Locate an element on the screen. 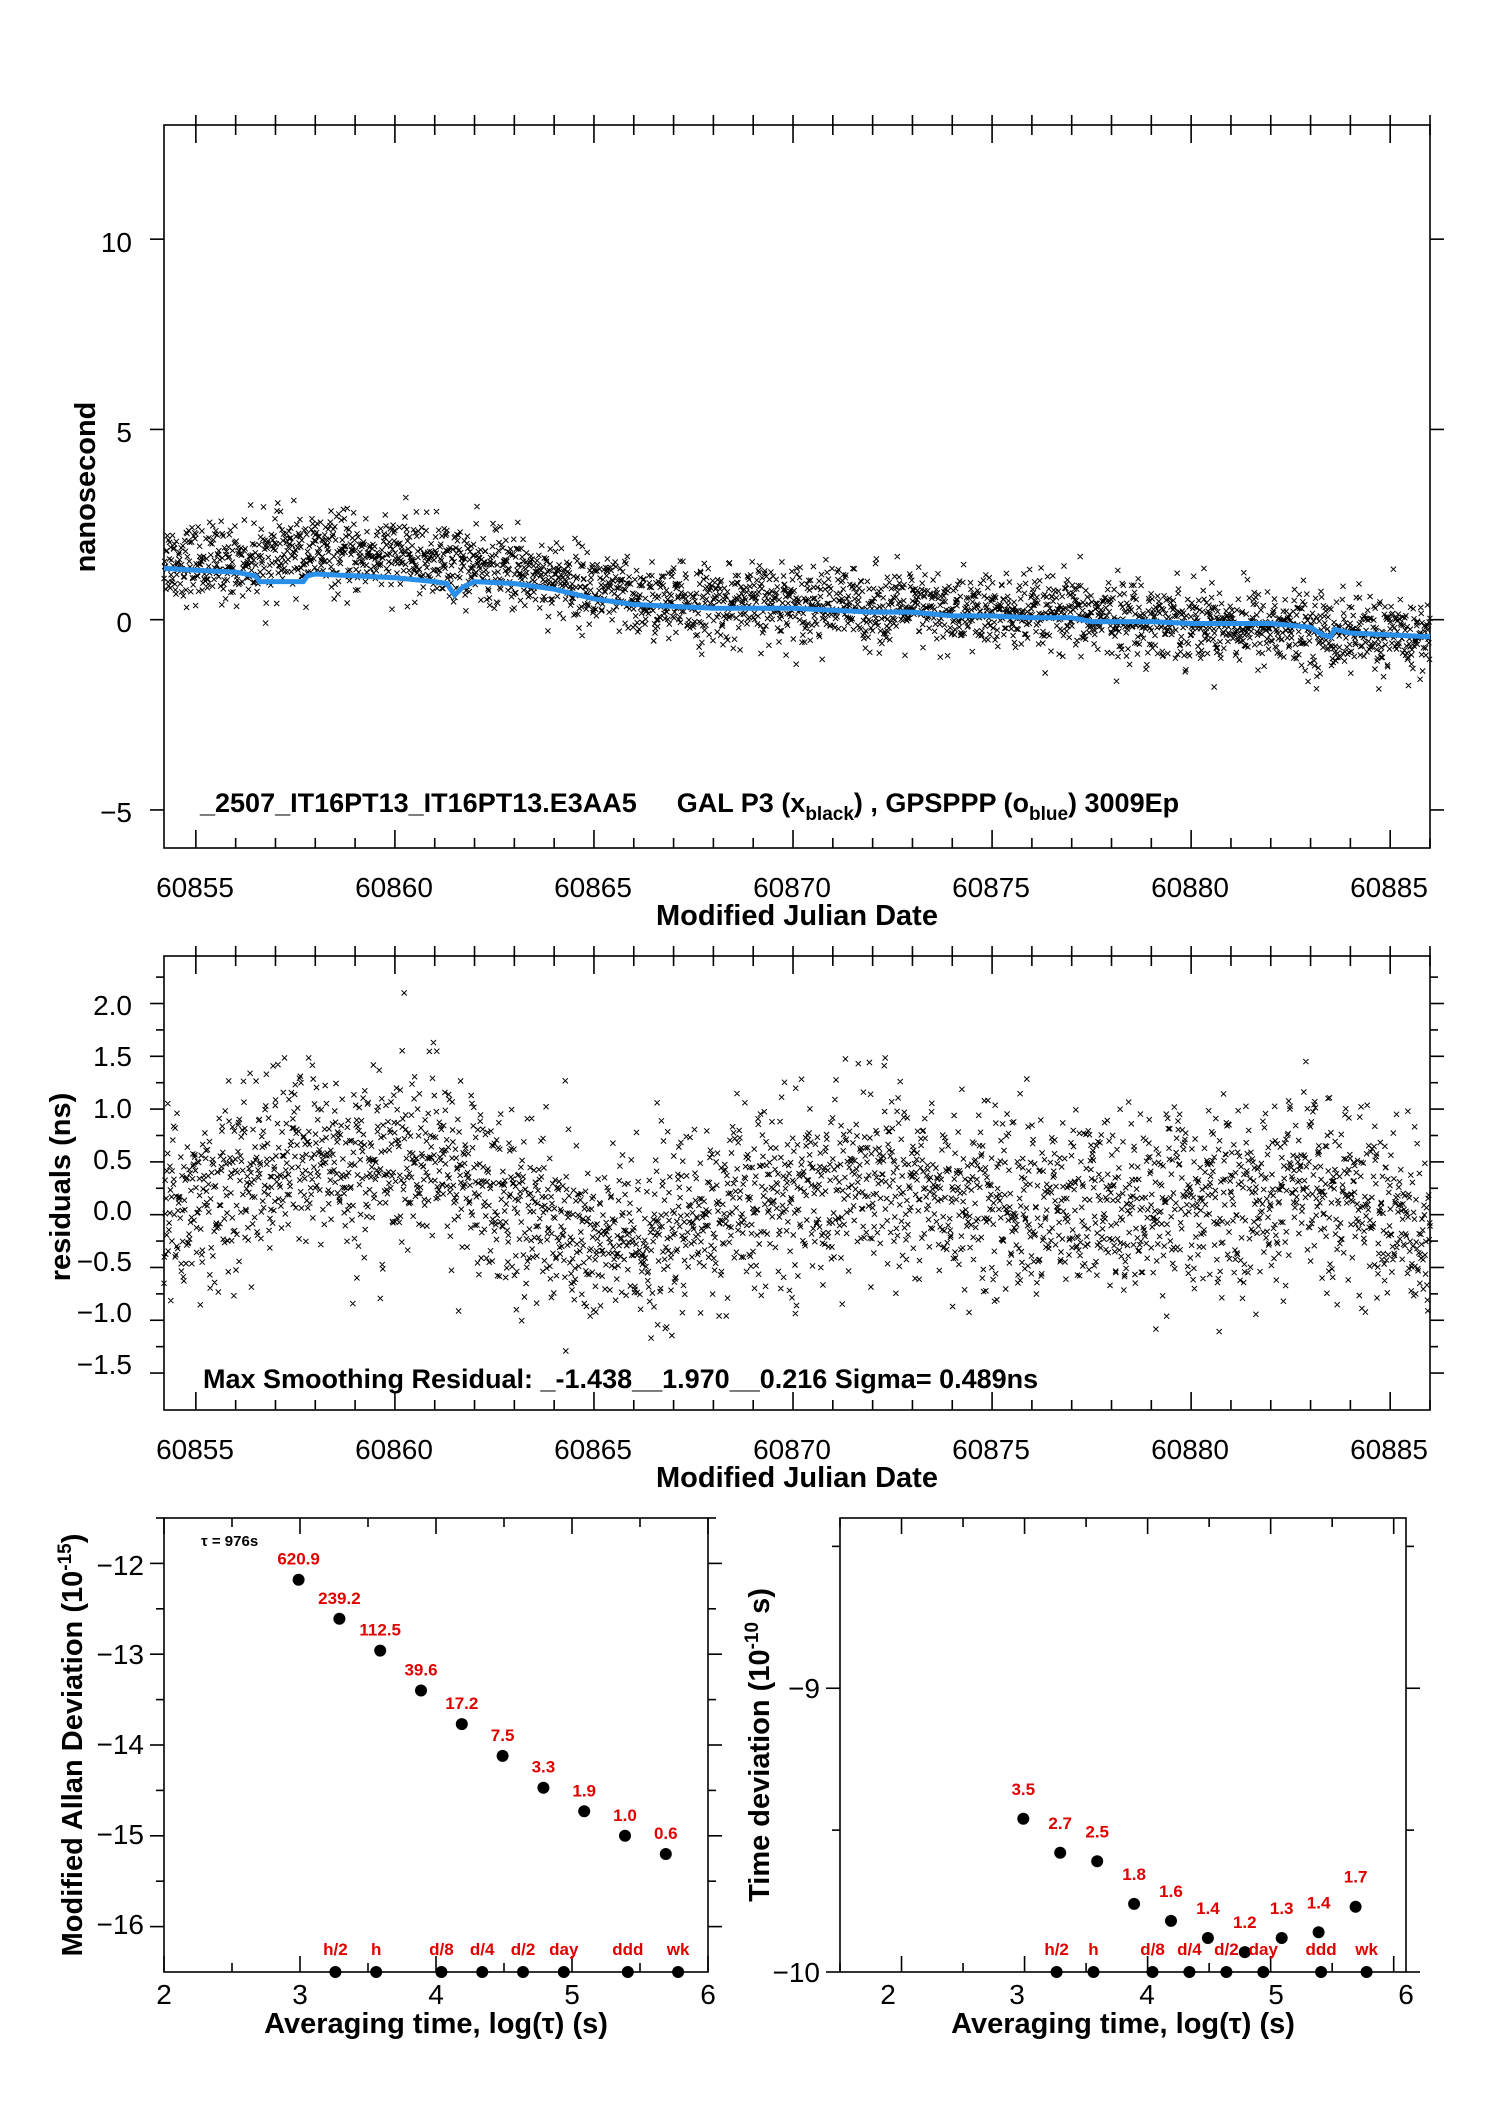 The image size is (1488, 2105). mdev-xtick-2: 2 is located at coordinates (164, 1994).